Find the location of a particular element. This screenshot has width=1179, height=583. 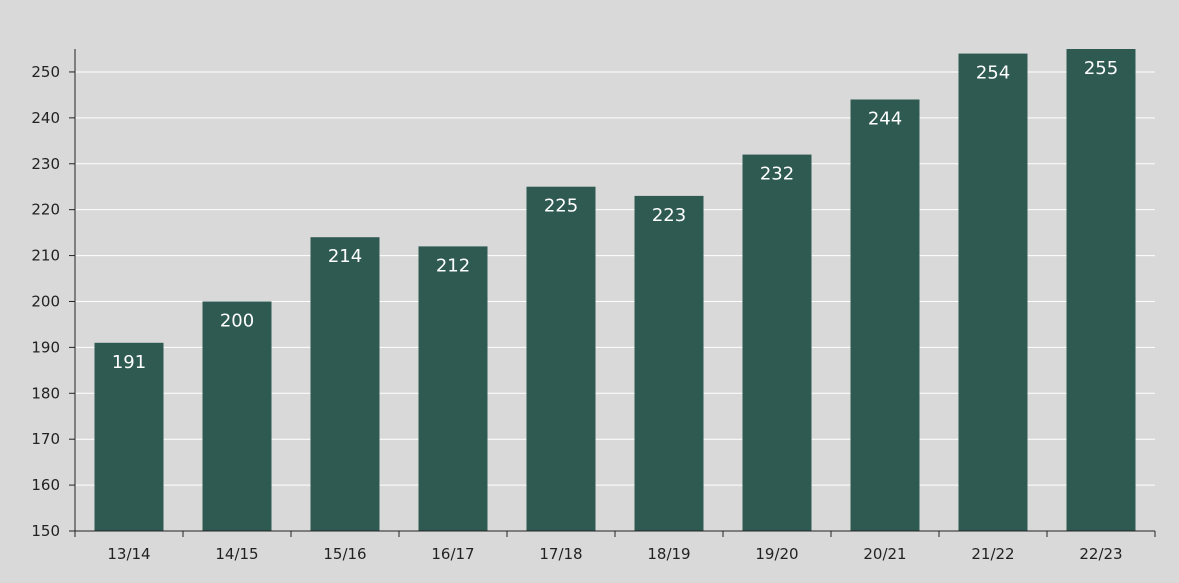

data-label: 244 is located at coordinates (885, 118).